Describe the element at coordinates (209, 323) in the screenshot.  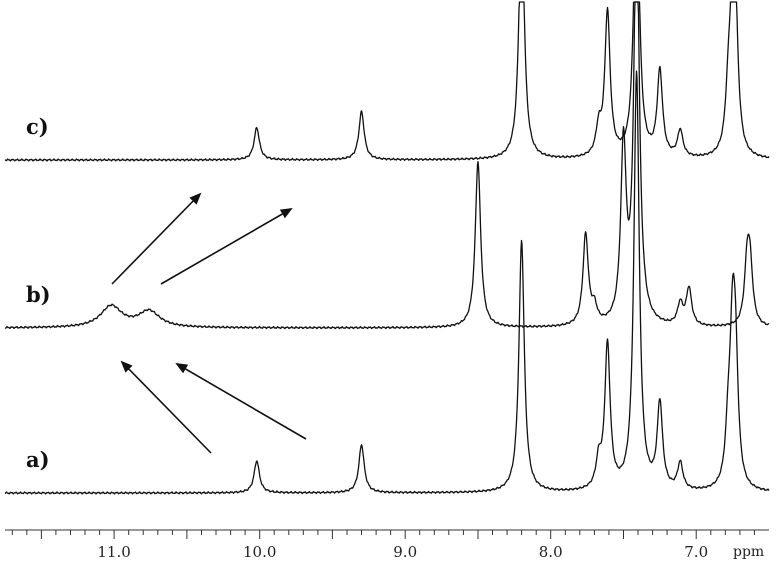
I see `shift-arrows` at that location.